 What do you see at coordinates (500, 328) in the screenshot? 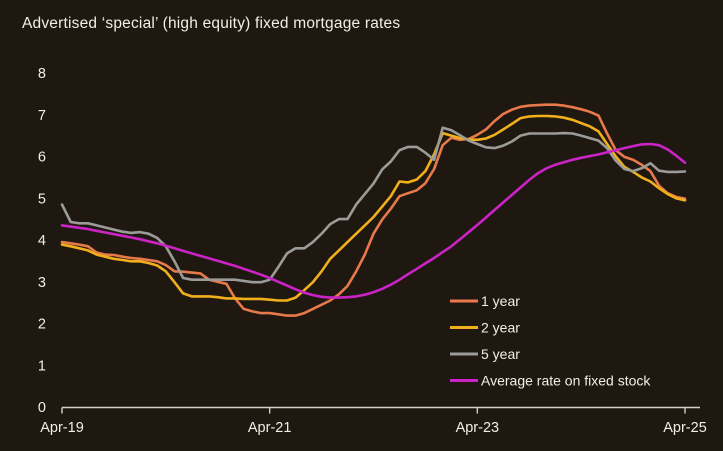
I see `legend-label-2-year: 2 year` at bounding box center [500, 328].